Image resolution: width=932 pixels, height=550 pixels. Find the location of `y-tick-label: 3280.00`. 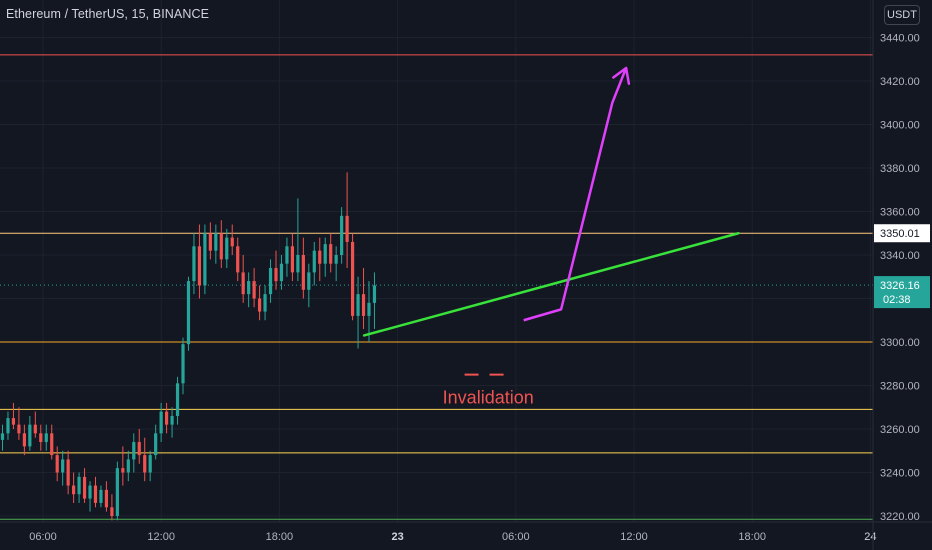

y-tick-label: 3280.00 is located at coordinates (900, 387).